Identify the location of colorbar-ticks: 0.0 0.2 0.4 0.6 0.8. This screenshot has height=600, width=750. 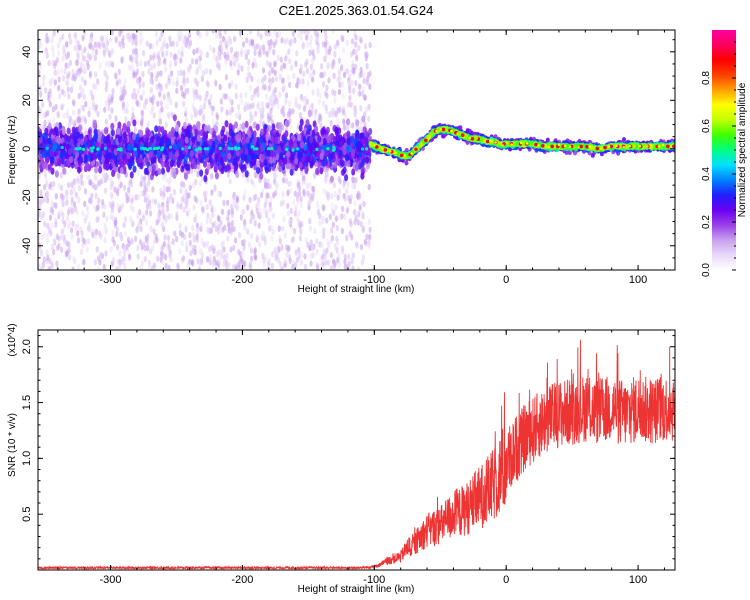
(718, 159).